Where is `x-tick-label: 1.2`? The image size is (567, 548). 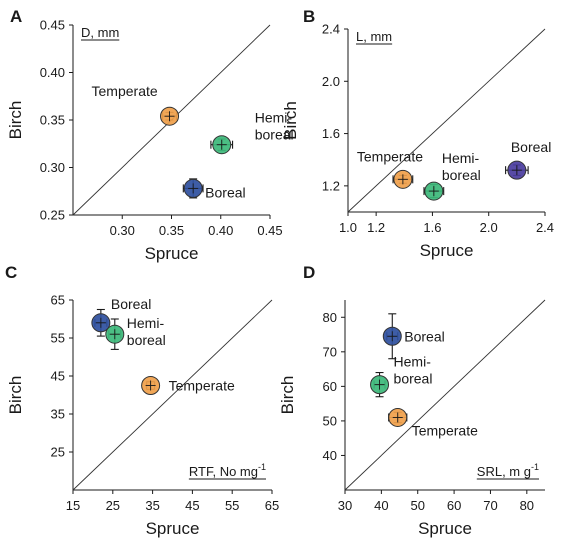
x-tick-label: 1.2 is located at coordinates (376, 227).